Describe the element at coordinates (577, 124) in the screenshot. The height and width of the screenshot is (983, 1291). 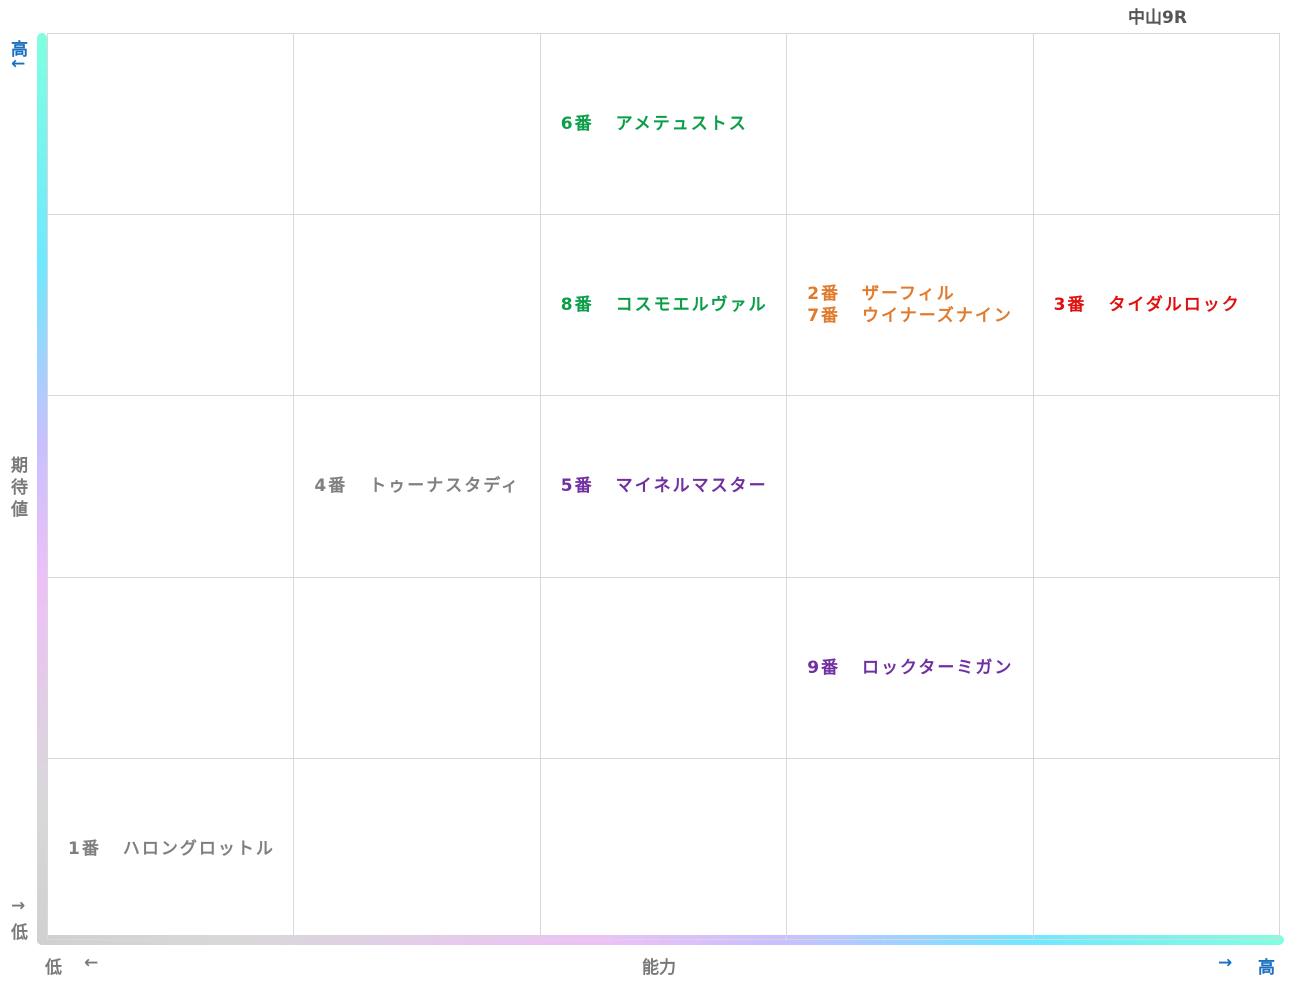
I see `horse-number: 6番` at that location.